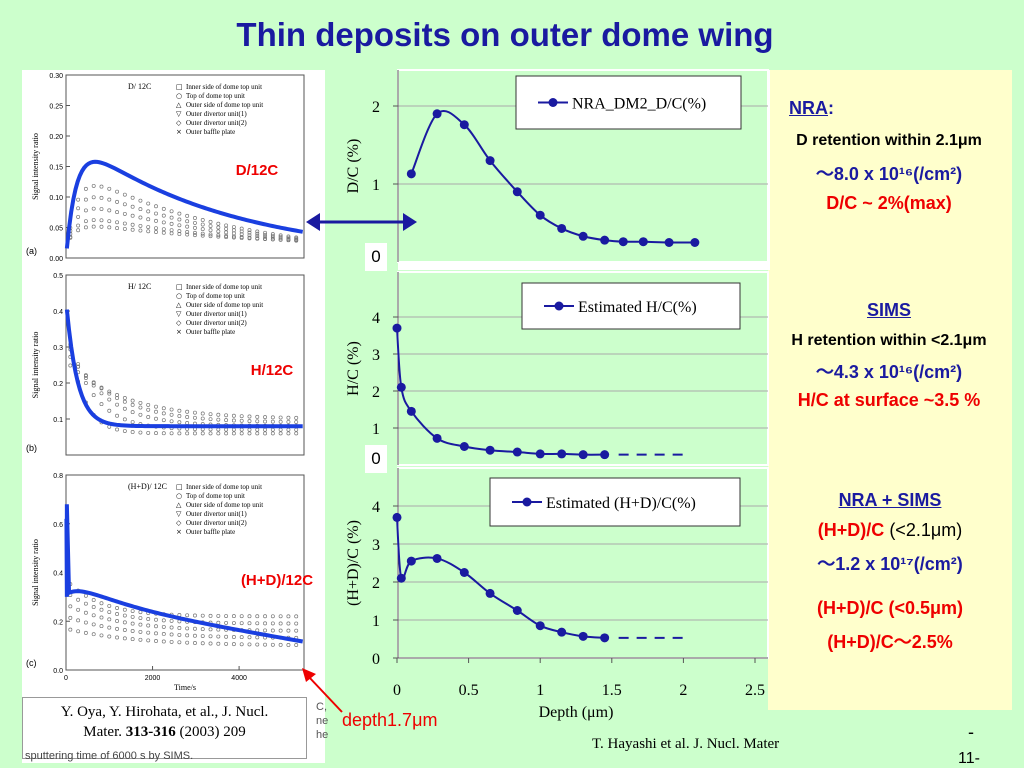 The height and width of the screenshot is (768, 1024). I want to click on sims-overlay-label: (H+D)/12C, so click(277, 580).